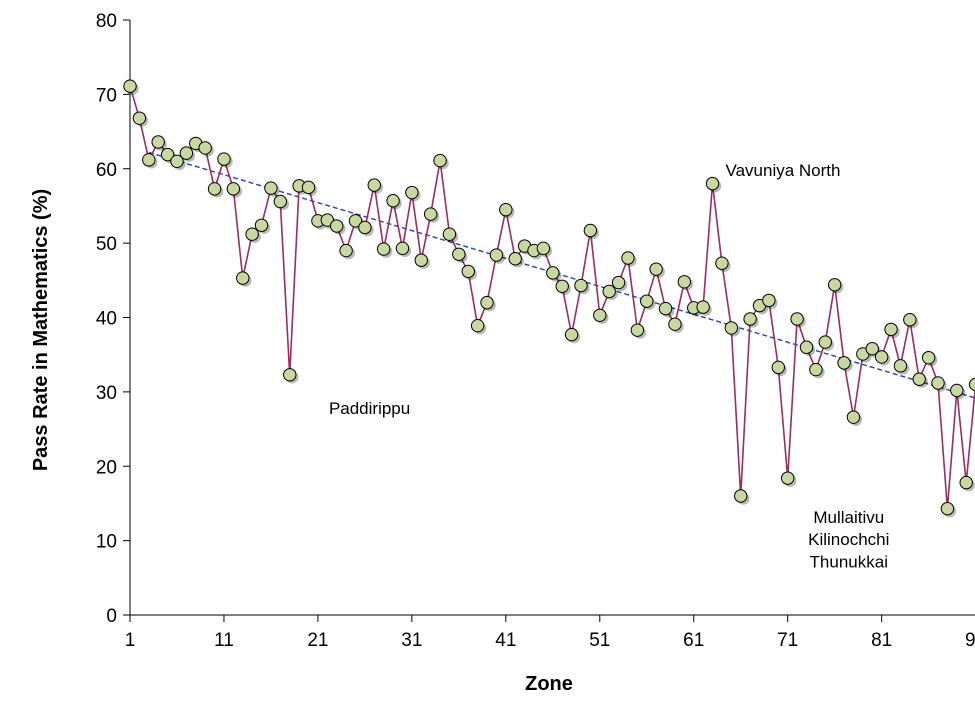 The width and height of the screenshot is (975, 719). I want to click on x-tick-label: 31, so click(411, 640).